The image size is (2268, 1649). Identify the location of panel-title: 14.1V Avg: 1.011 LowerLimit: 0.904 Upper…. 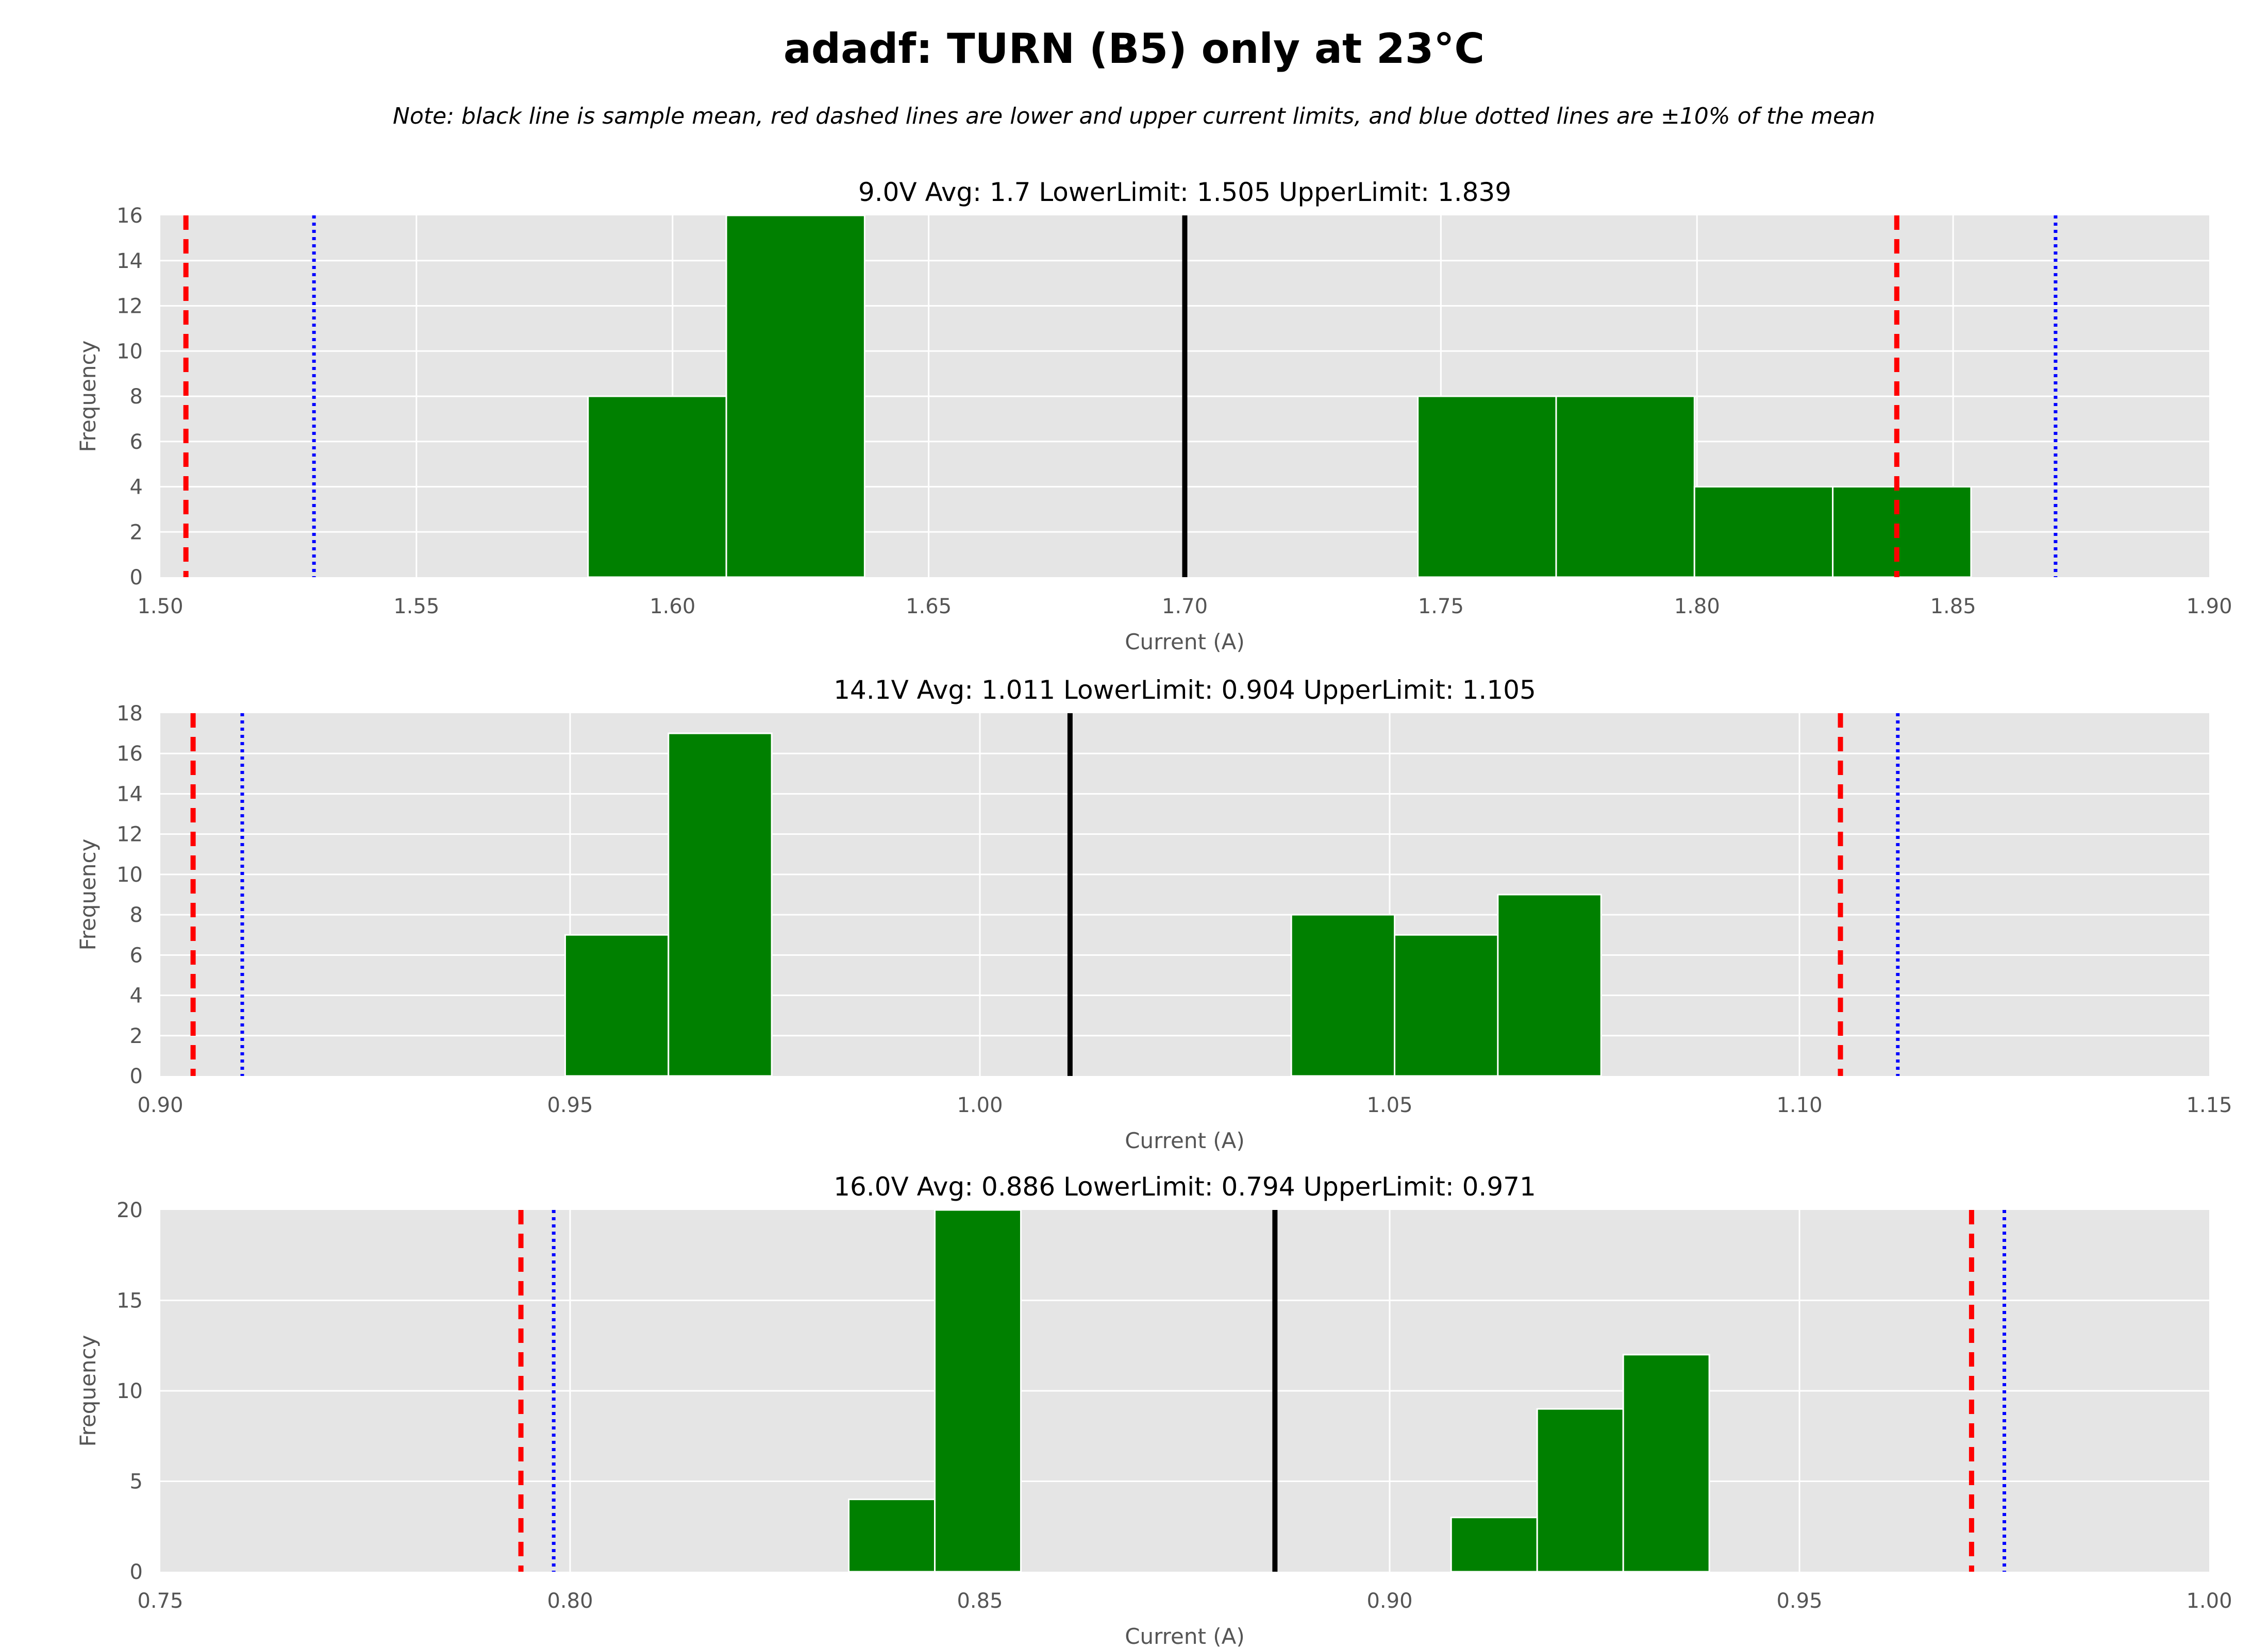
(1184, 690).